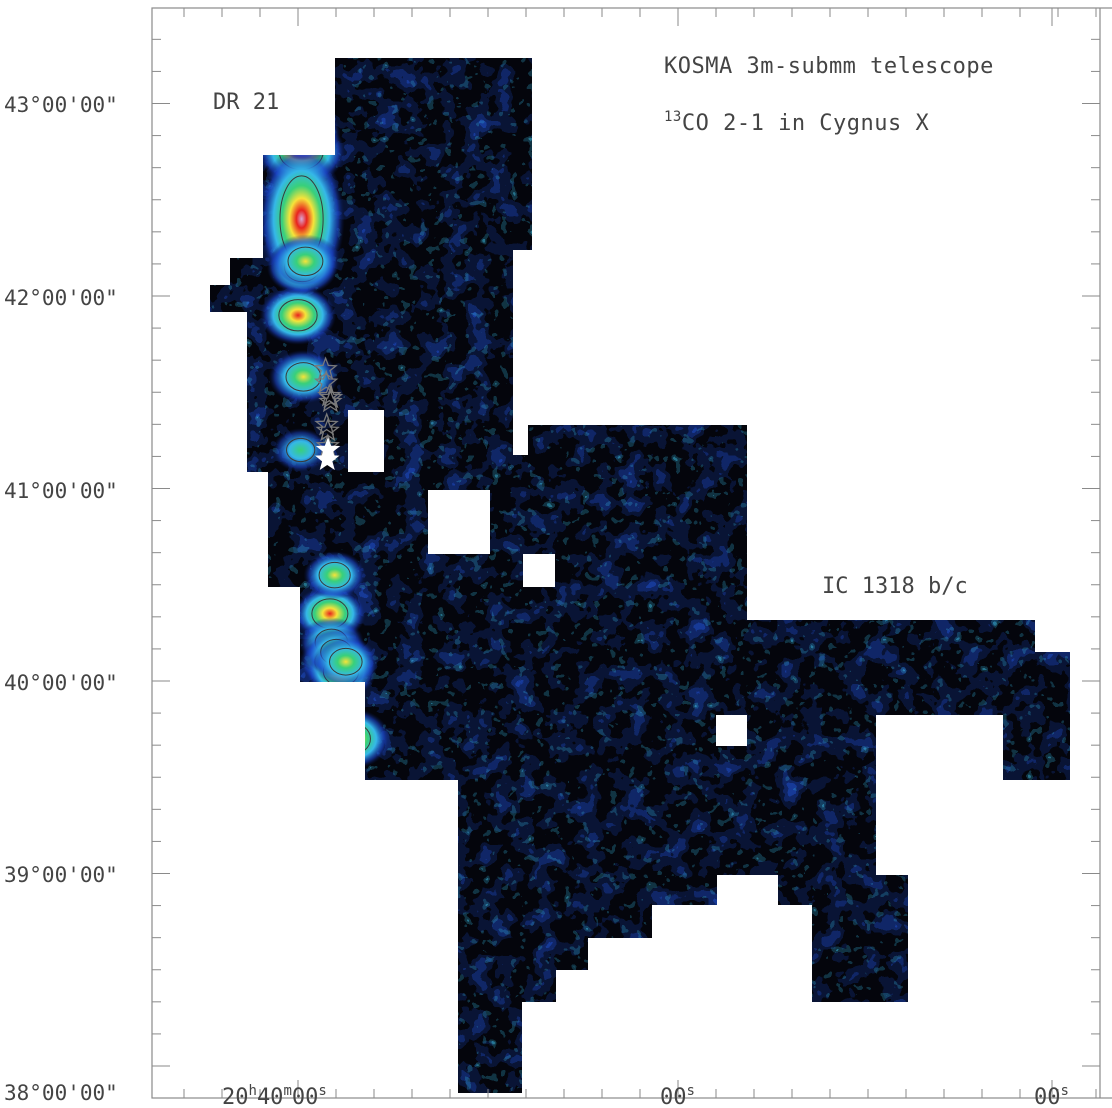 Image resolution: width=1112 pixels, height=1108 pixels. Describe the element at coordinates (61, 875) in the screenshot. I see `y-tick-label-39: 39°00'00"` at that location.